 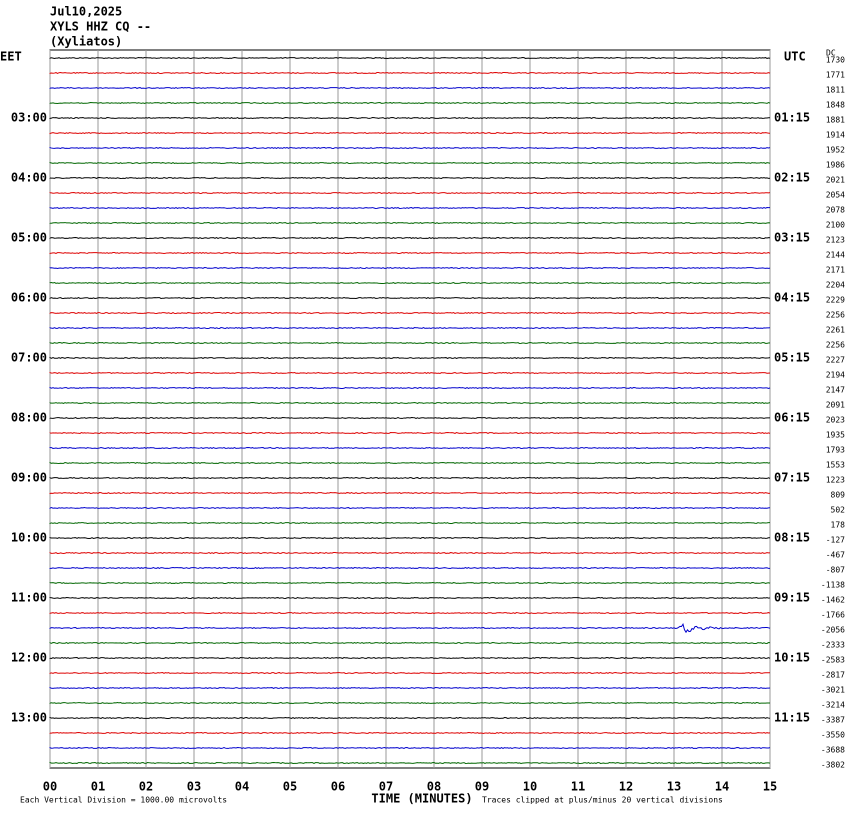 I want to click on x-tick-label: 06, so click(x=338, y=787).